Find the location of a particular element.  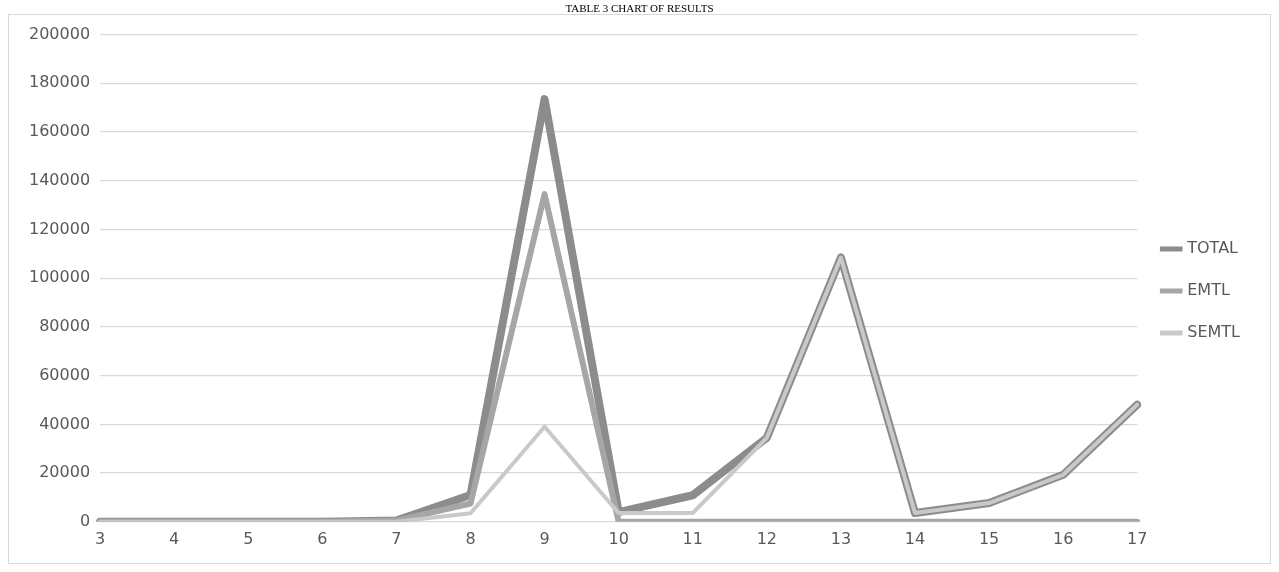

x-tick-label: 14 is located at coordinates (915, 538).